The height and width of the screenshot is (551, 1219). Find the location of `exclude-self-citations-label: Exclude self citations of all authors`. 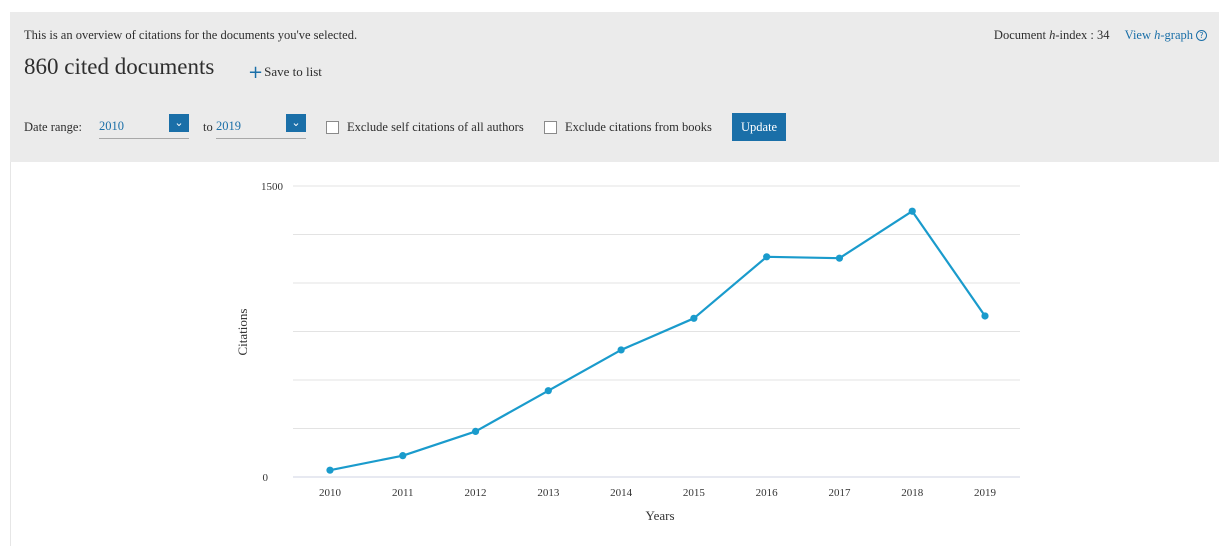

exclude-self-citations-label: Exclude self citations of all authors is located at coordinates (435, 127).